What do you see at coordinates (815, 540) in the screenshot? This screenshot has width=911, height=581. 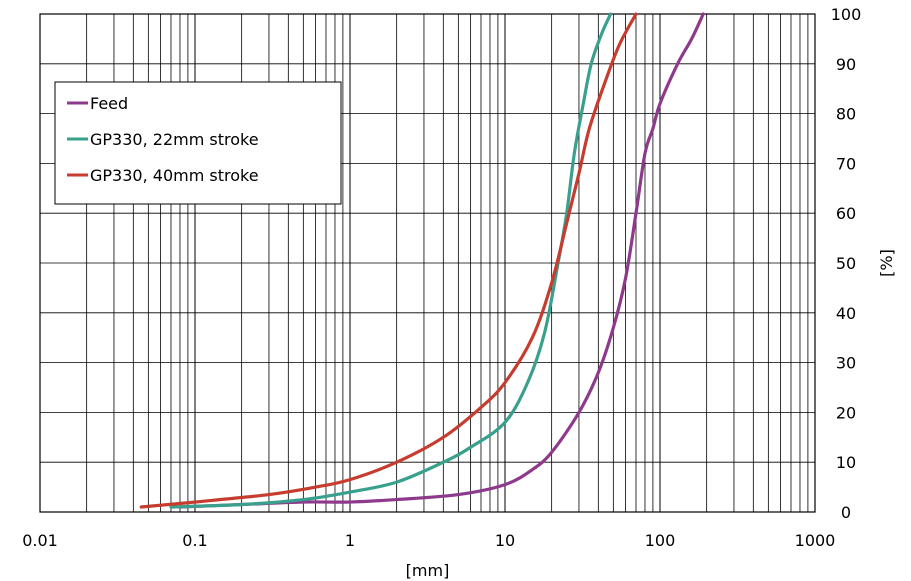 I see `x-tick-label: 1000` at bounding box center [815, 540].